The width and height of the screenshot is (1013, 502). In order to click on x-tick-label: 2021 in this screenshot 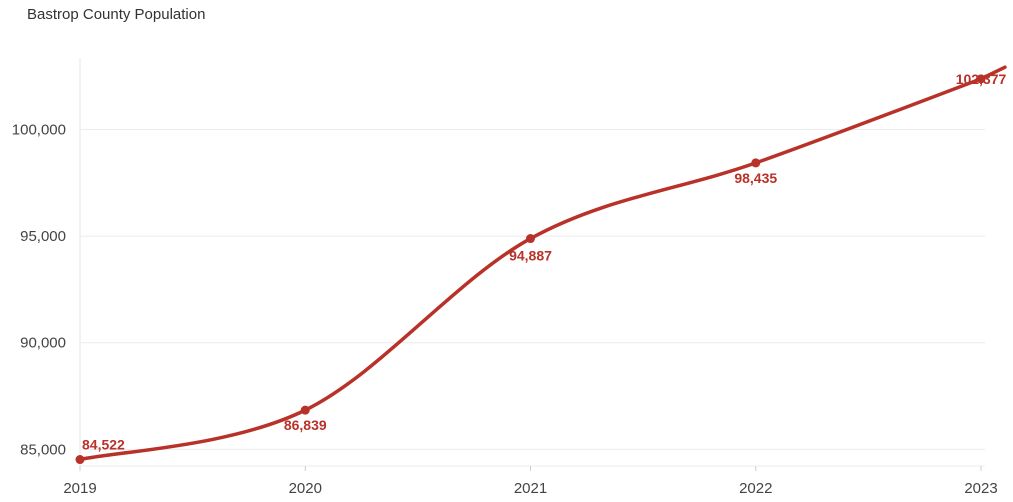, I will do `click(530, 488)`.